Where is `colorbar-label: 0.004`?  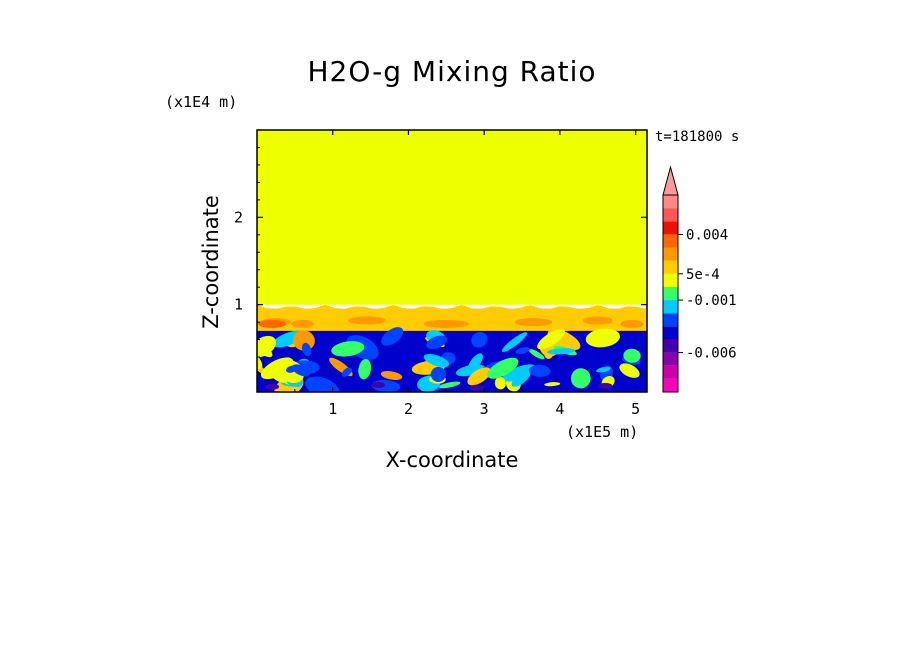 colorbar-label: 0.004 is located at coordinates (707, 235).